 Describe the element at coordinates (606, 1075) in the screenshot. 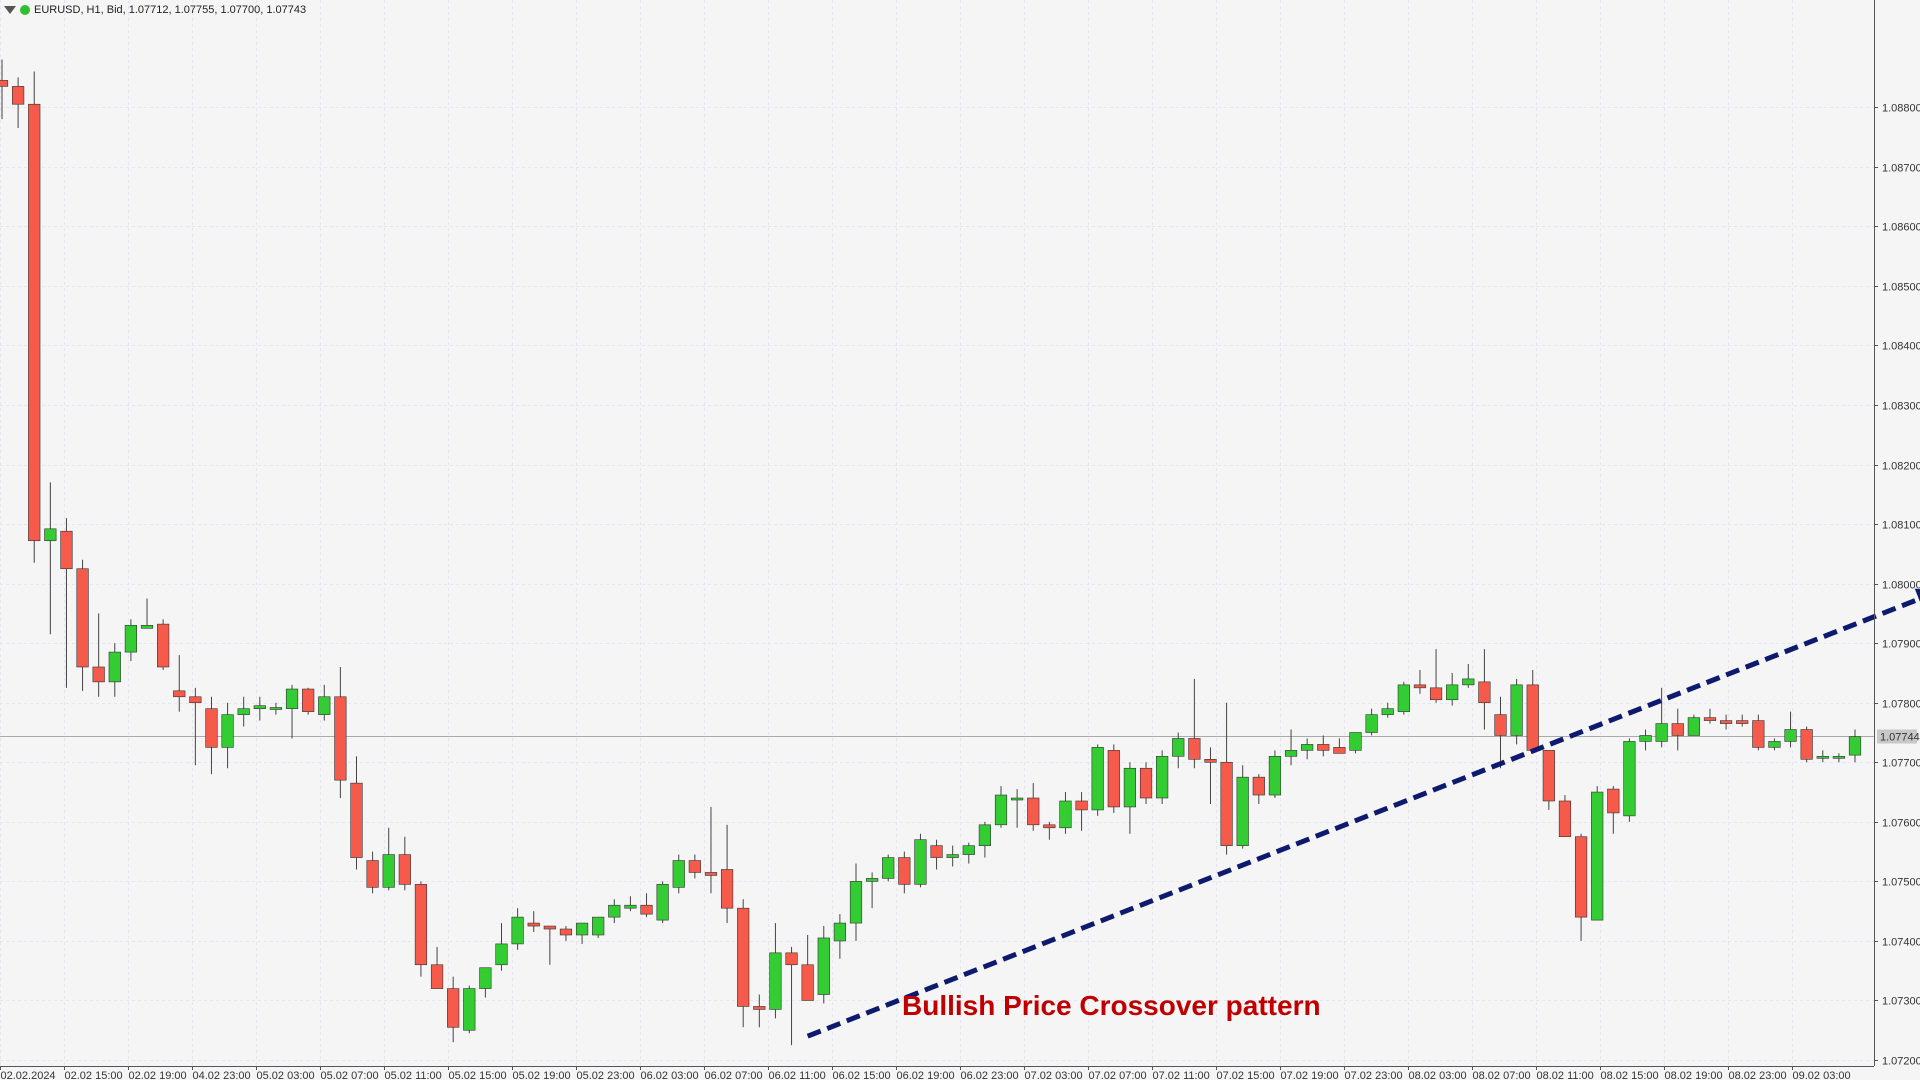

I see `x-tick-label: 05.02 23:00` at that location.